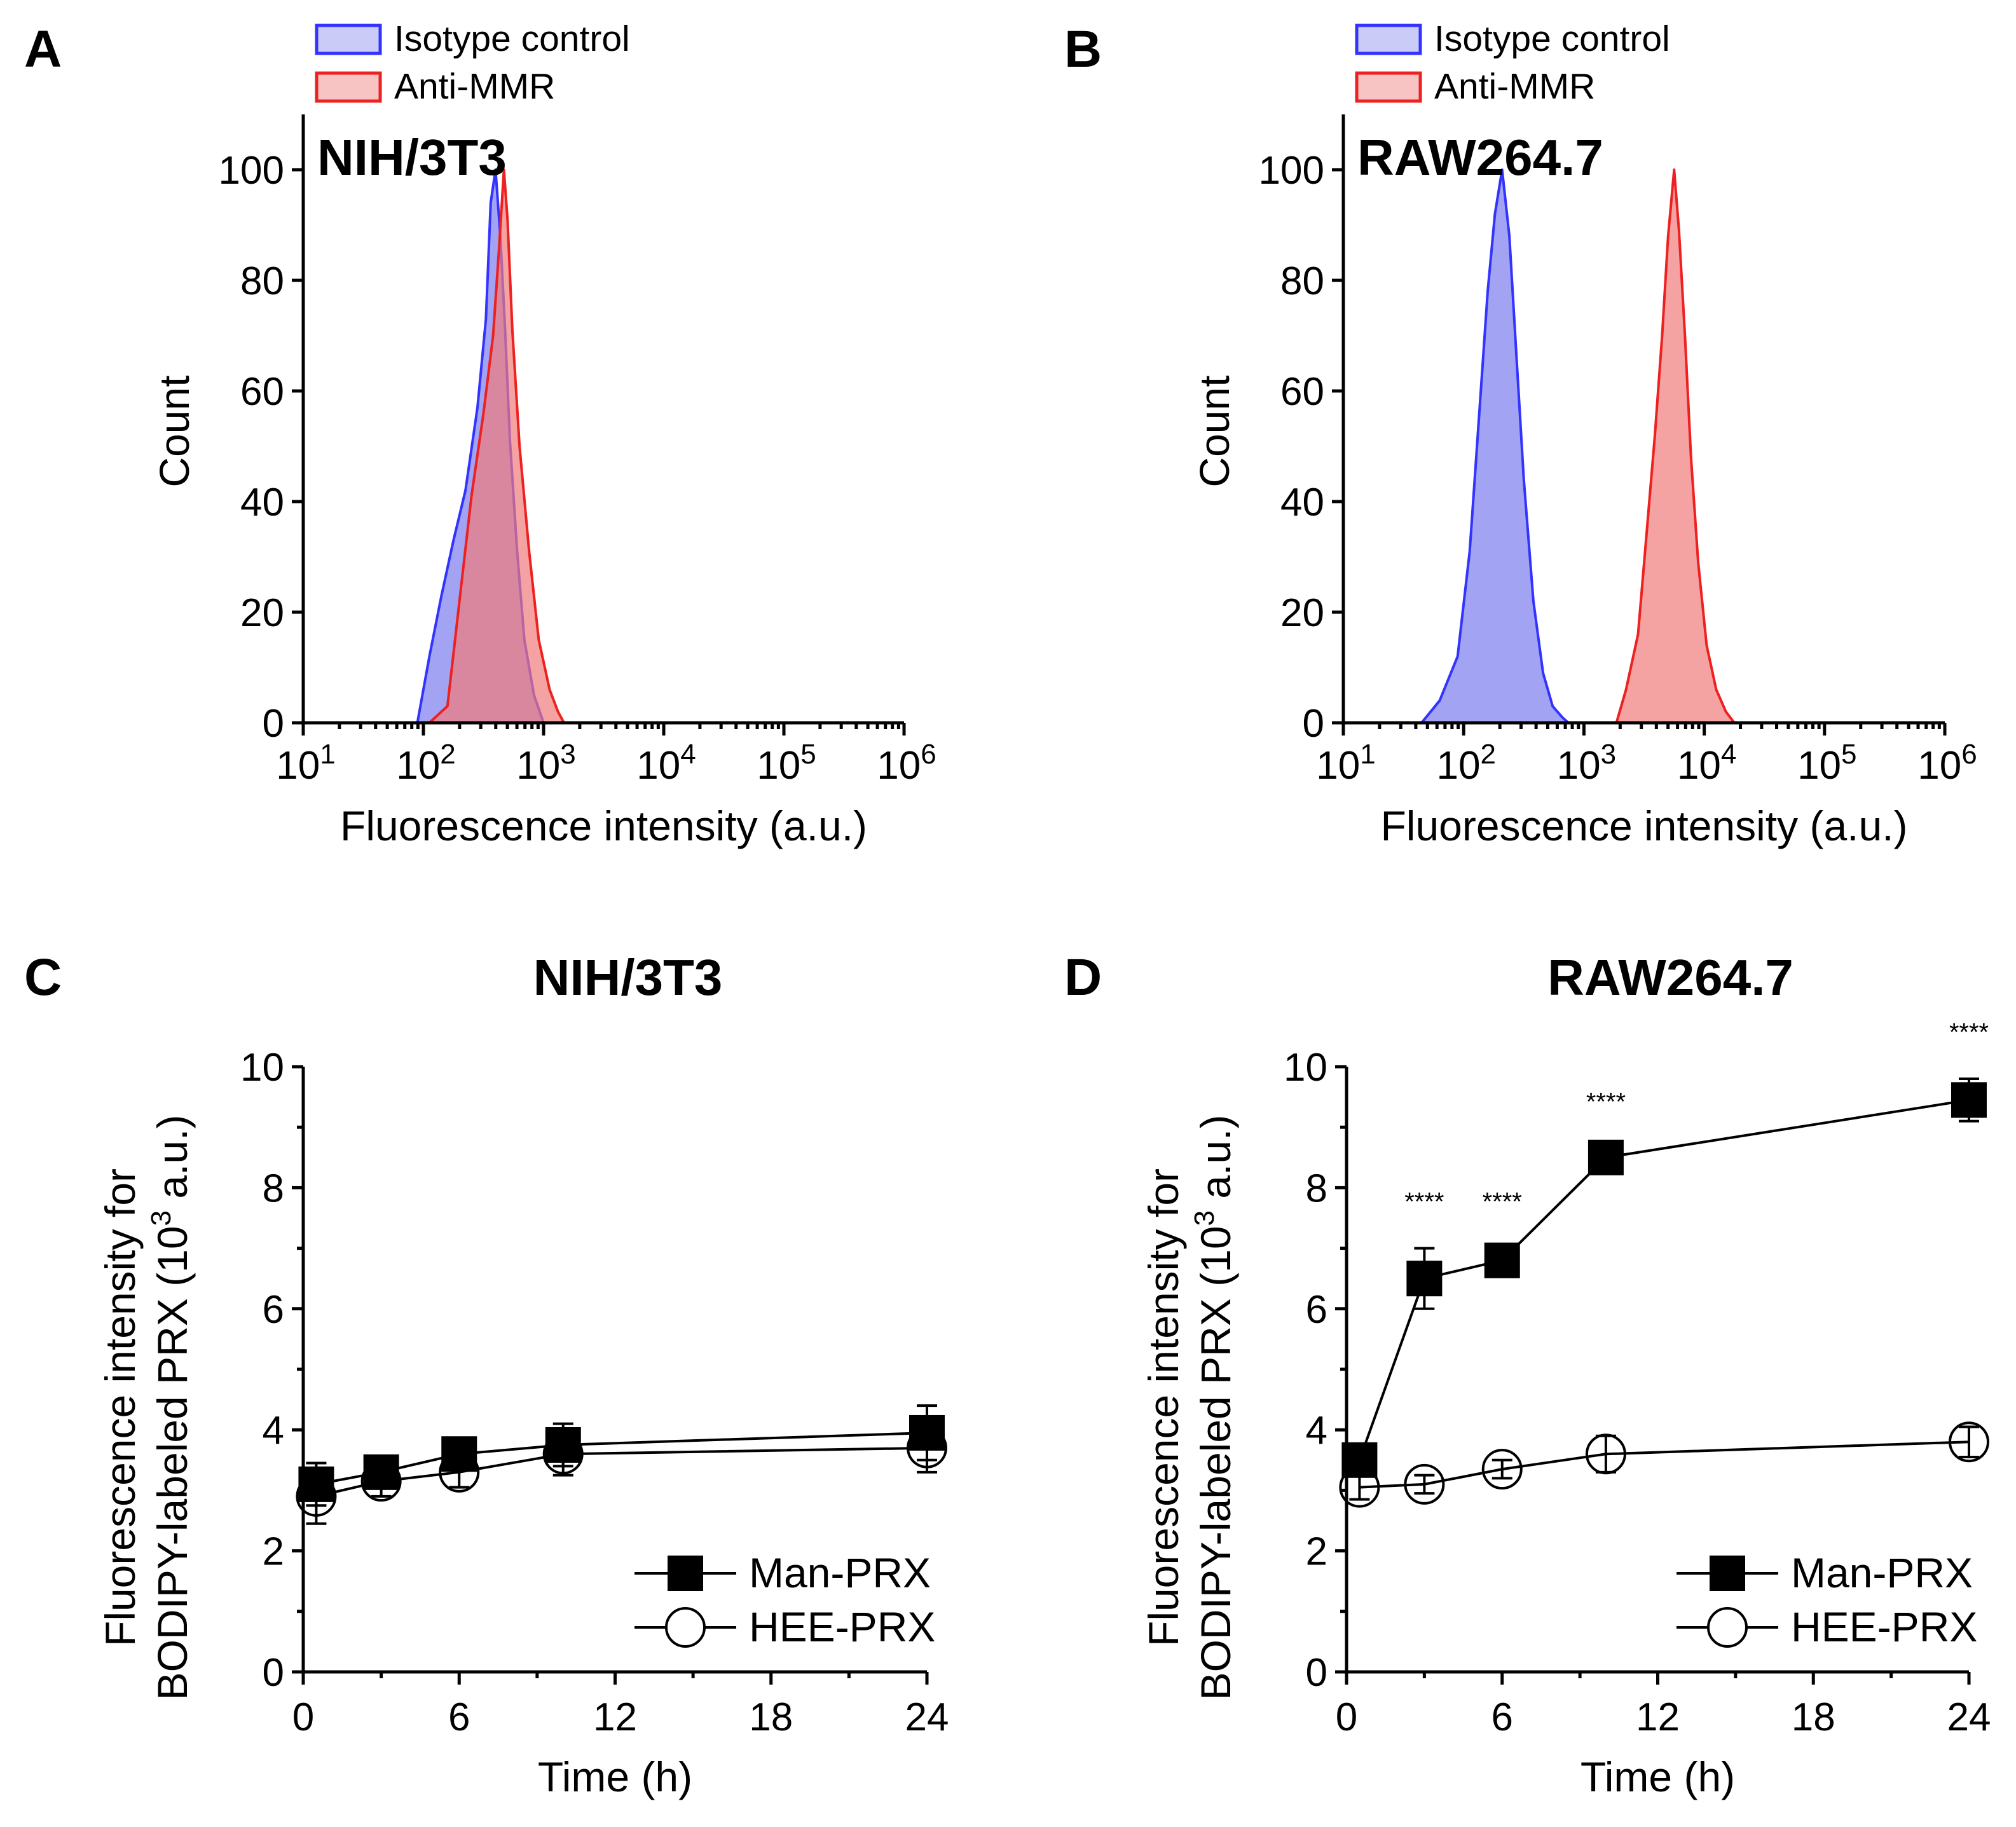 This screenshot has height=1827, width=2016. Describe the element at coordinates (1083, 977) in the screenshot. I see `panel-label-d: D` at that location.